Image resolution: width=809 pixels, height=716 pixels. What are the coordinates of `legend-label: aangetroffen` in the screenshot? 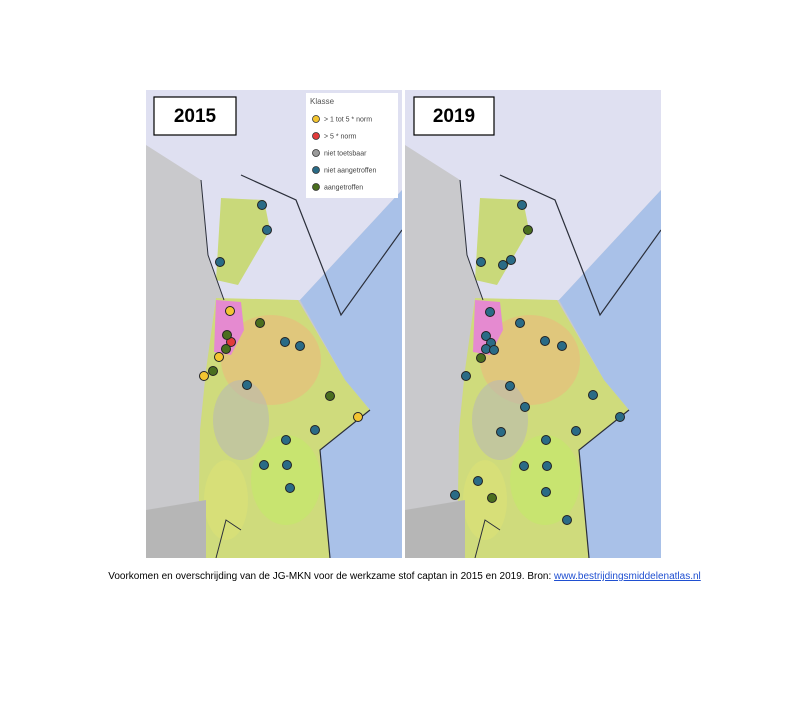 It's located at (343, 188).